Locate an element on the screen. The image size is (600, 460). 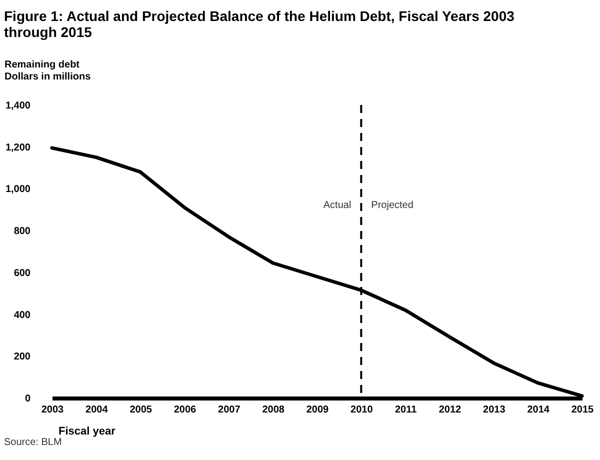
y-axis-title: Remaining debt Dollars in millions is located at coordinates (48, 71).